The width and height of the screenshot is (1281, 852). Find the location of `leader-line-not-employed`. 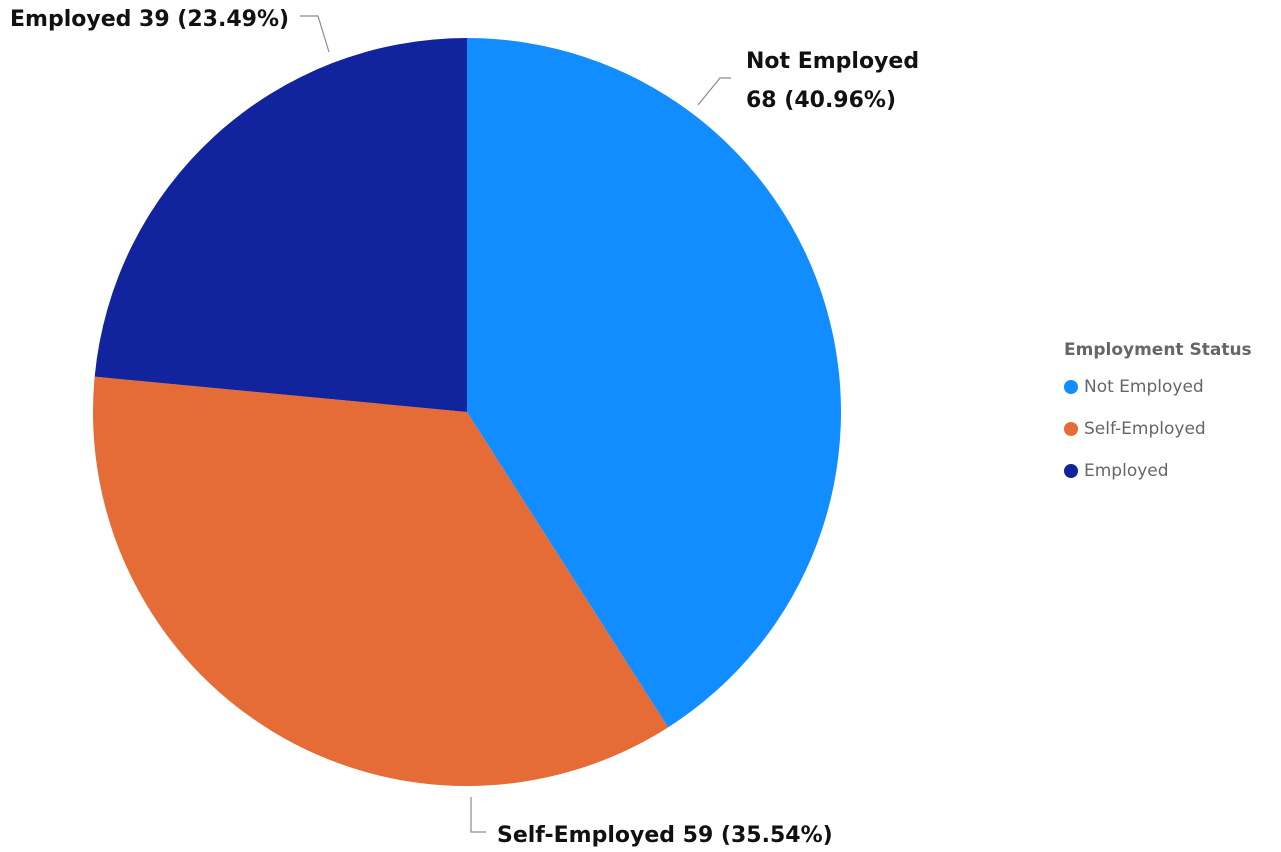

leader-line-not-employed is located at coordinates (714, 91).